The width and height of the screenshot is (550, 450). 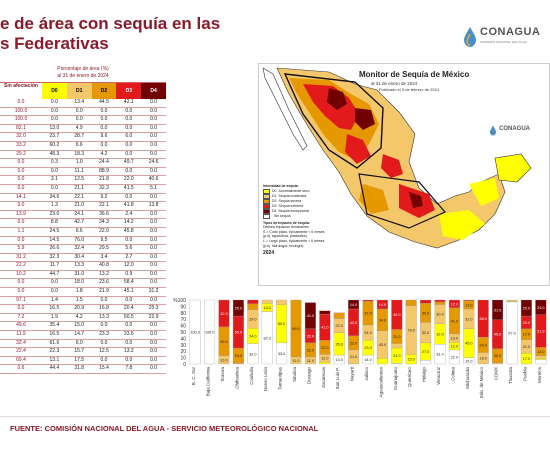 I want to click on x-category-label: Querétaro, so click(x=409, y=377).